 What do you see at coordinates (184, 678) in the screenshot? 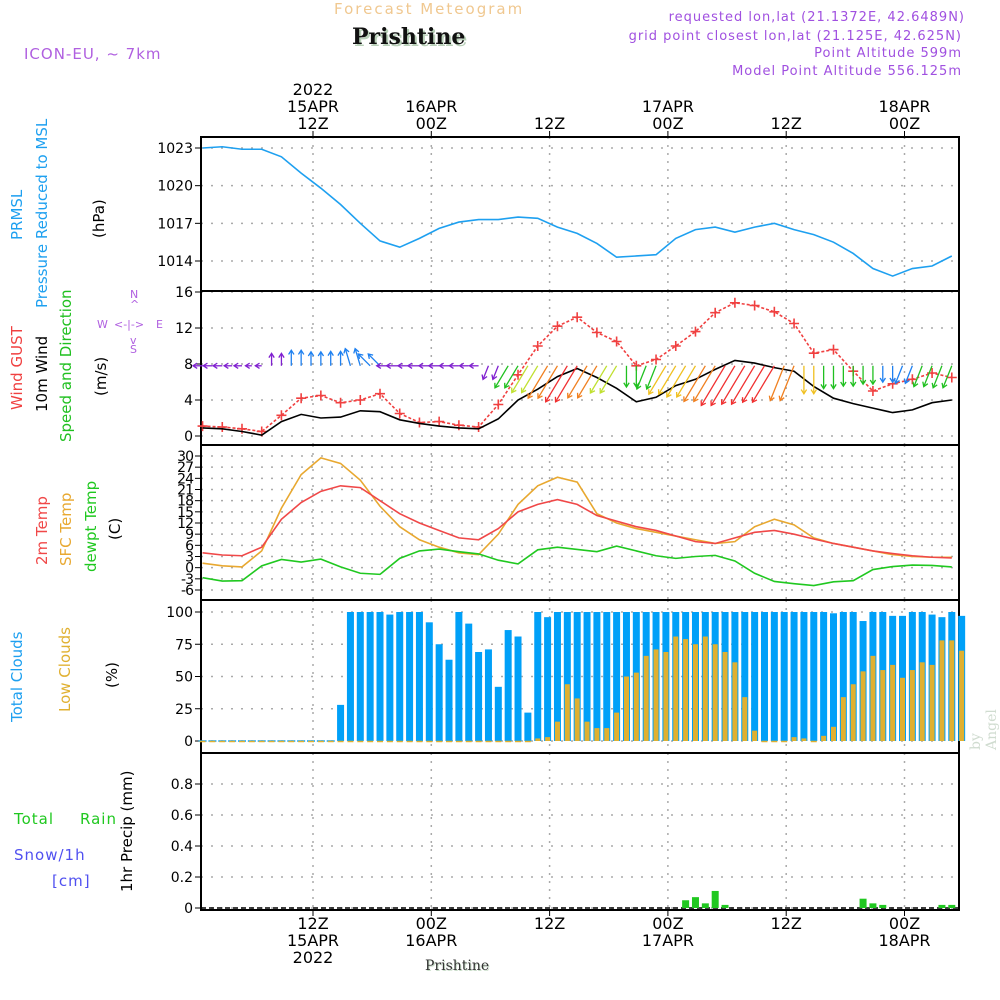
I see `y-tick-label: 50` at bounding box center [184, 678].